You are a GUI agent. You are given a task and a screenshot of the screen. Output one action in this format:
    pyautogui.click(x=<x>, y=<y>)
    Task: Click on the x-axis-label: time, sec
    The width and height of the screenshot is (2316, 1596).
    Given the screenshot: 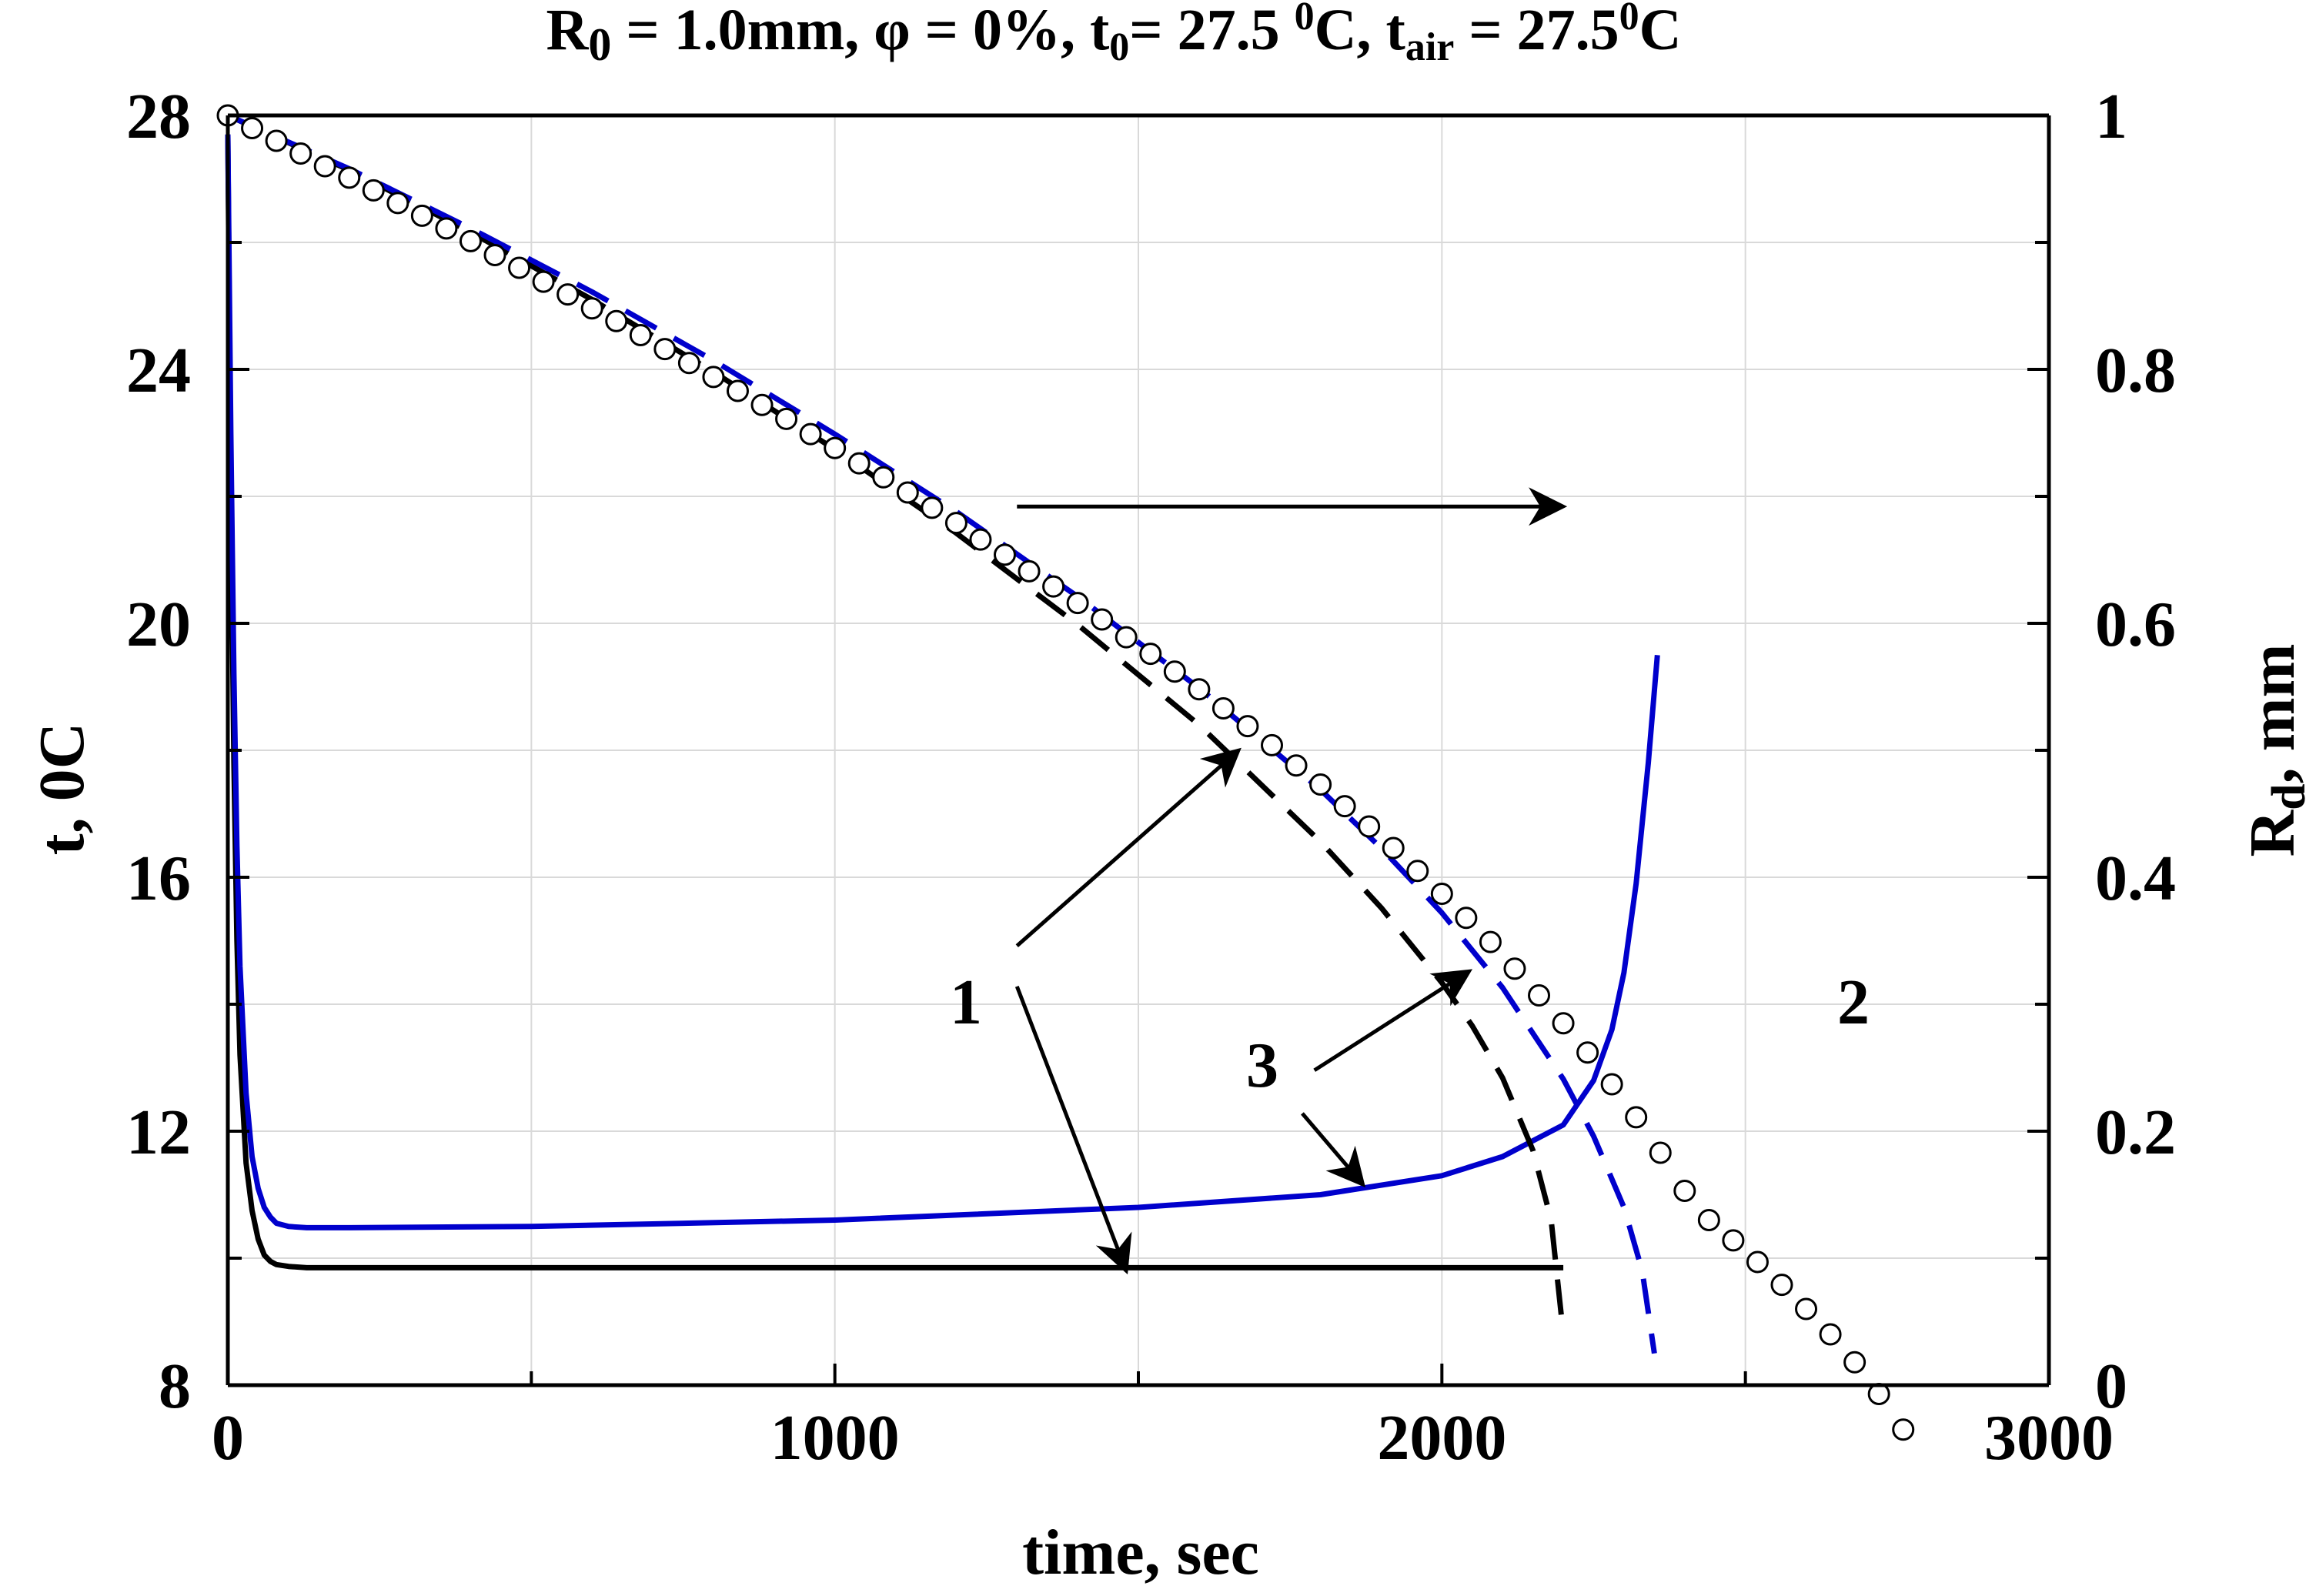 What is the action you would take?
    pyautogui.click(x=1140, y=1552)
    